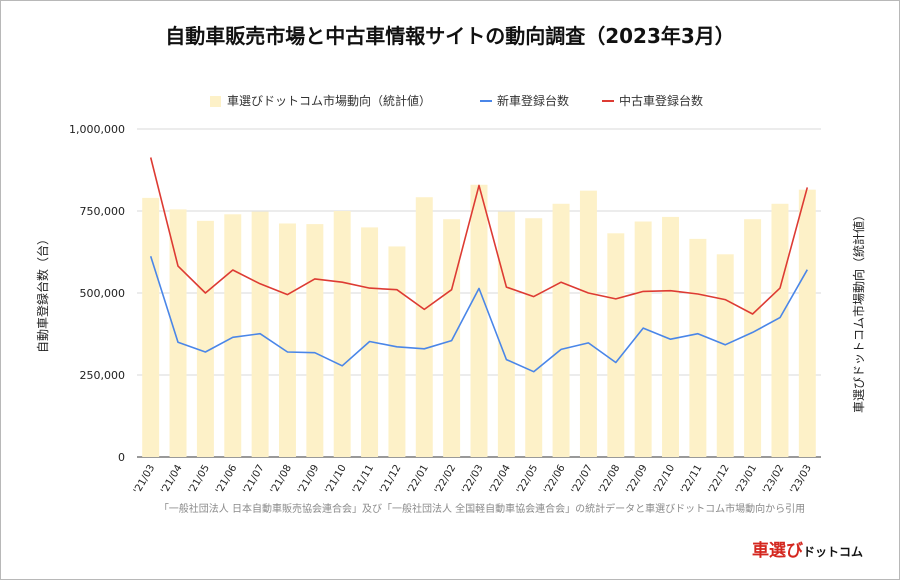  Describe the element at coordinates (609, 479) in the screenshot. I see `x-tick-label: '22/08` at that location.